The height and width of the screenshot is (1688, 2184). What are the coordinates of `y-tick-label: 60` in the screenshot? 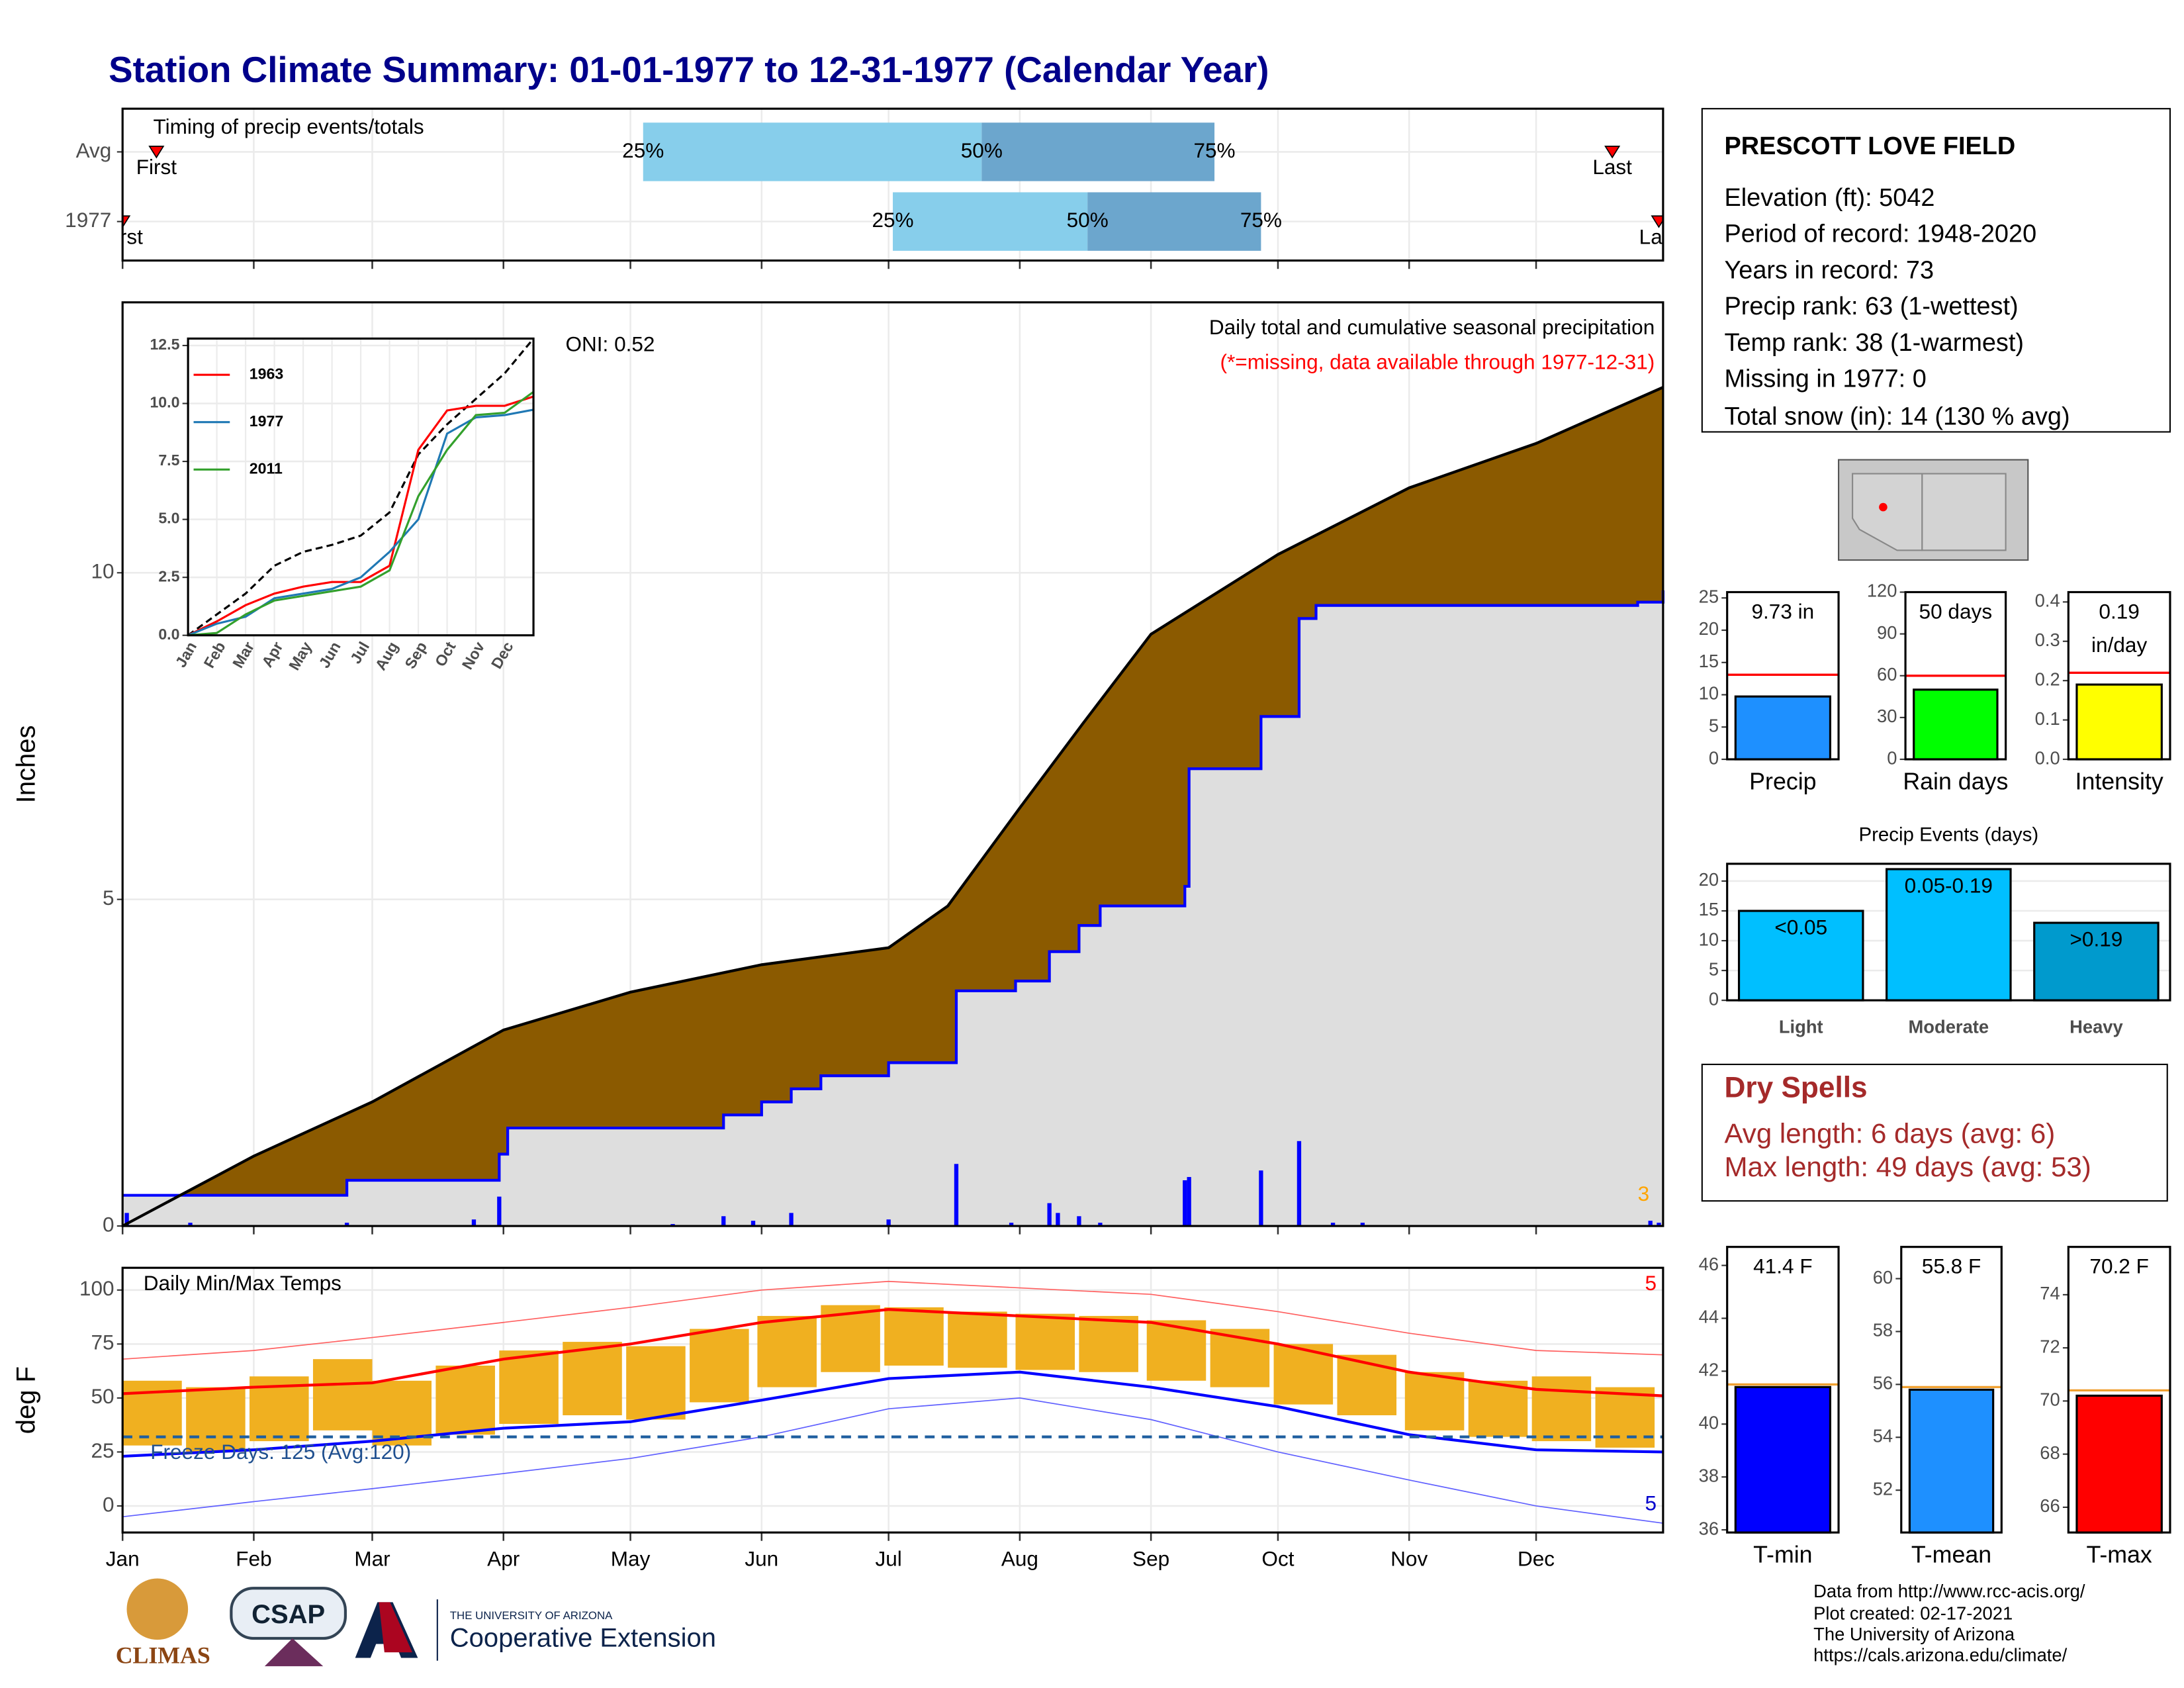 It's located at (1883, 1277).